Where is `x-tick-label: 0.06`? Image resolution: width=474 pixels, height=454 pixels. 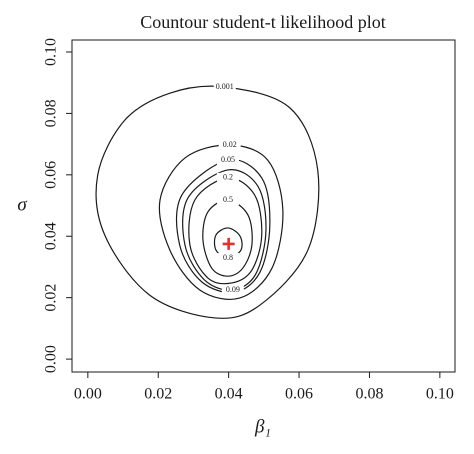
x-tick-label: 0.06 is located at coordinates (299, 394).